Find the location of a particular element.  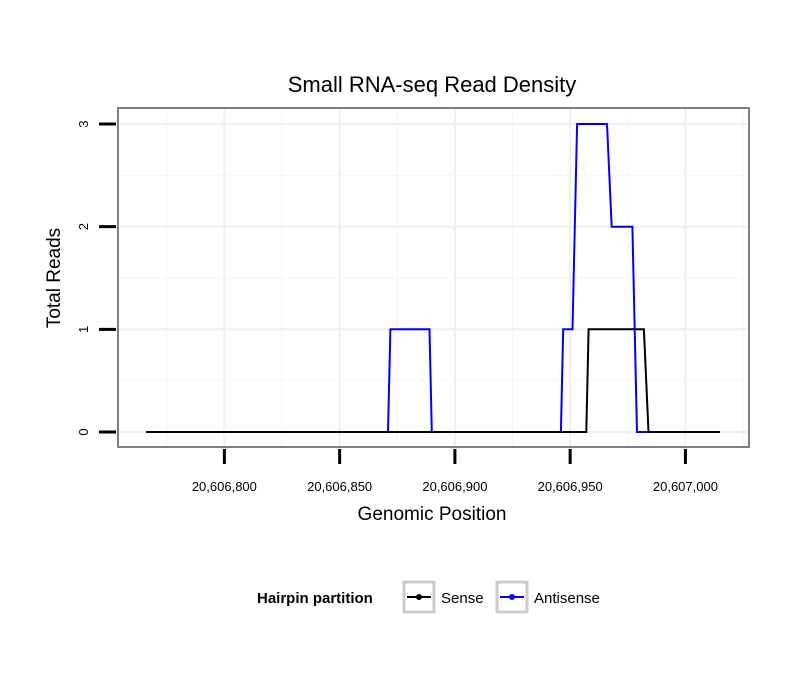

x-tick-label: 20,606,900 is located at coordinates (454, 486).